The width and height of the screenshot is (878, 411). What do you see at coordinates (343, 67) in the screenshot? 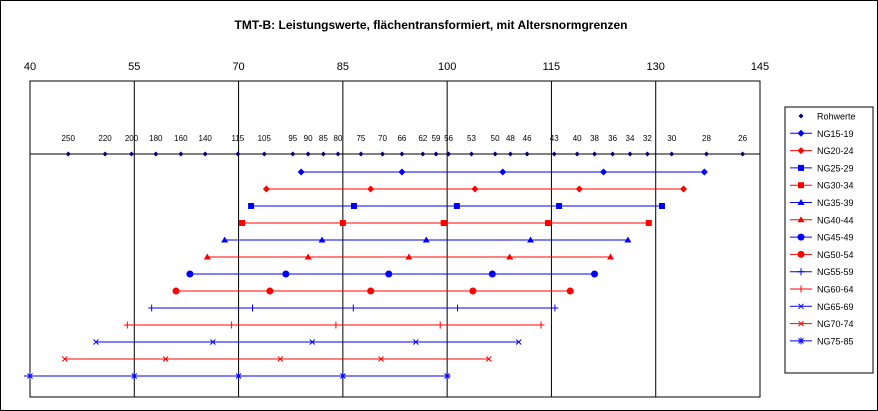
I see `x-tick-label: 85` at bounding box center [343, 67].